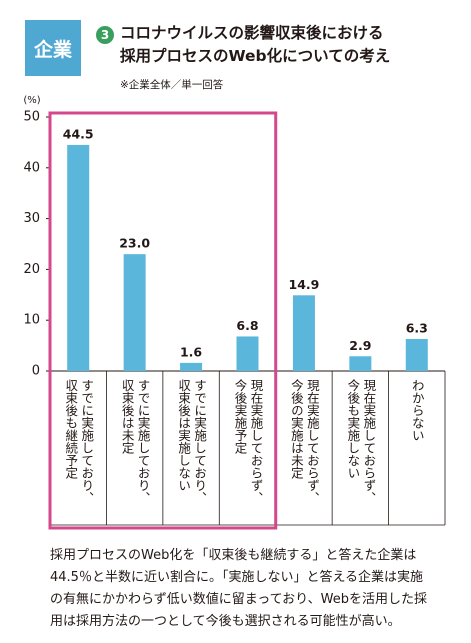 This screenshot has width=471, height=643. Describe the element at coordinates (78, 133) in the screenshot. I see `value-label: 44.5` at that location.